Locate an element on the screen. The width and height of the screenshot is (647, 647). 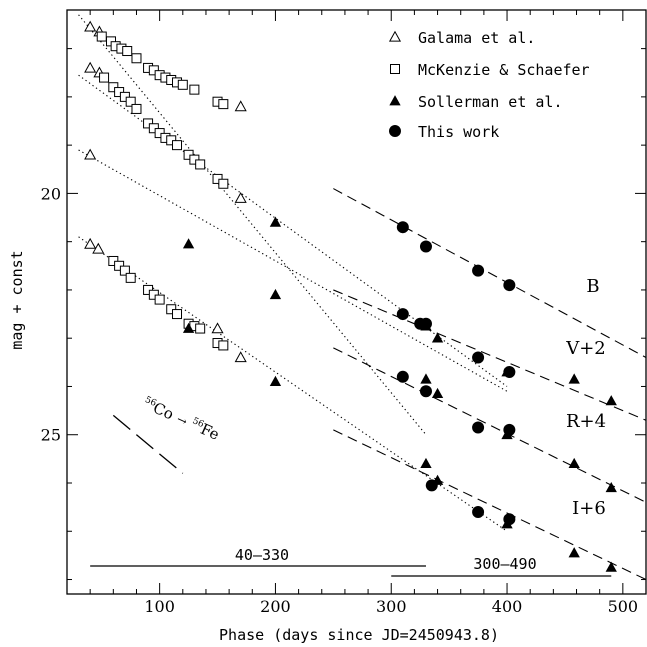
x-tick-label: 400 is located at coordinates (507, 606).